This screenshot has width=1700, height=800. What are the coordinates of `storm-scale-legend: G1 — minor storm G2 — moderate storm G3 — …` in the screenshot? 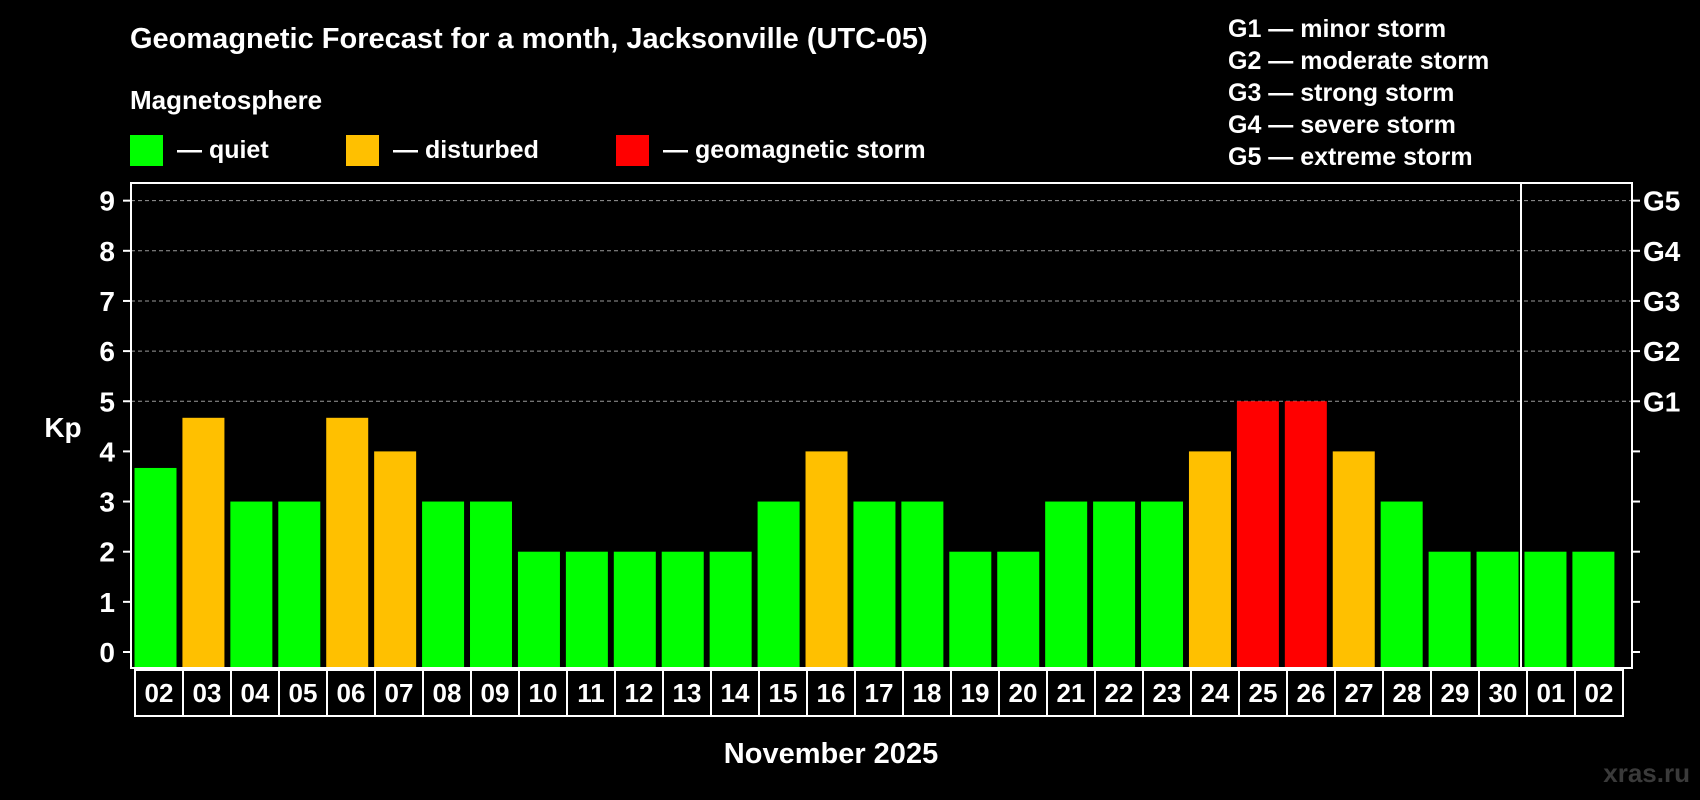 It's located at (1358, 93).